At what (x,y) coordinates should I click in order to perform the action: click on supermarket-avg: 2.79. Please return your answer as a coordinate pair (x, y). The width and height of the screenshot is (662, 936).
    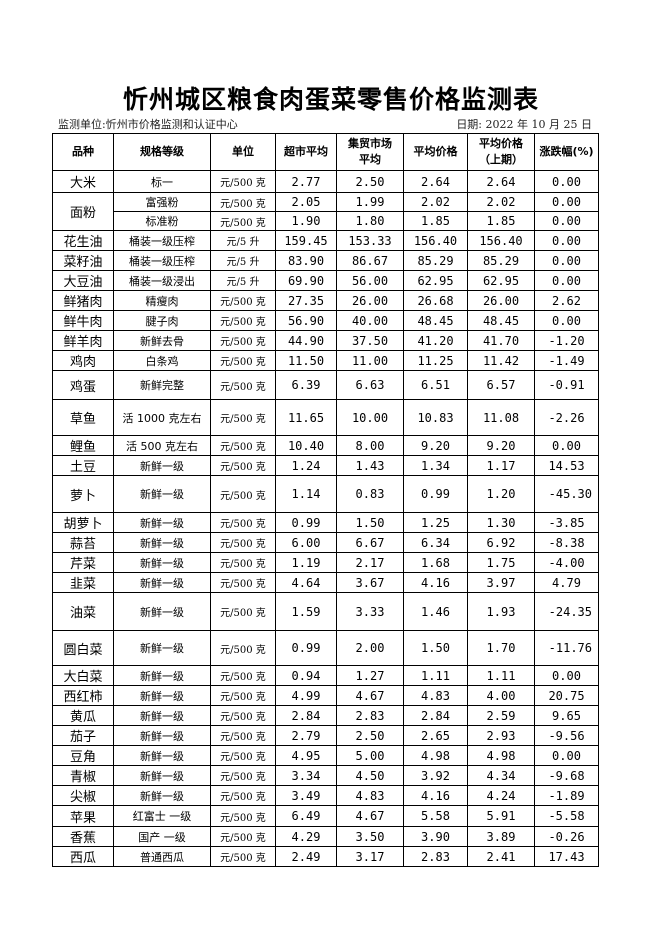
    Looking at the image, I should click on (306, 735).